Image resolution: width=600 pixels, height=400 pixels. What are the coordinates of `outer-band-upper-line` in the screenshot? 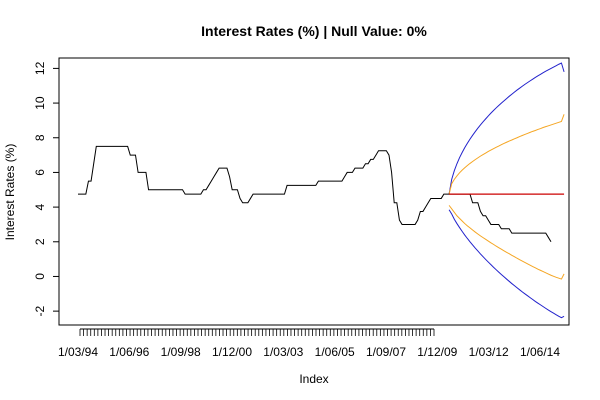 It's located at (506, 128).